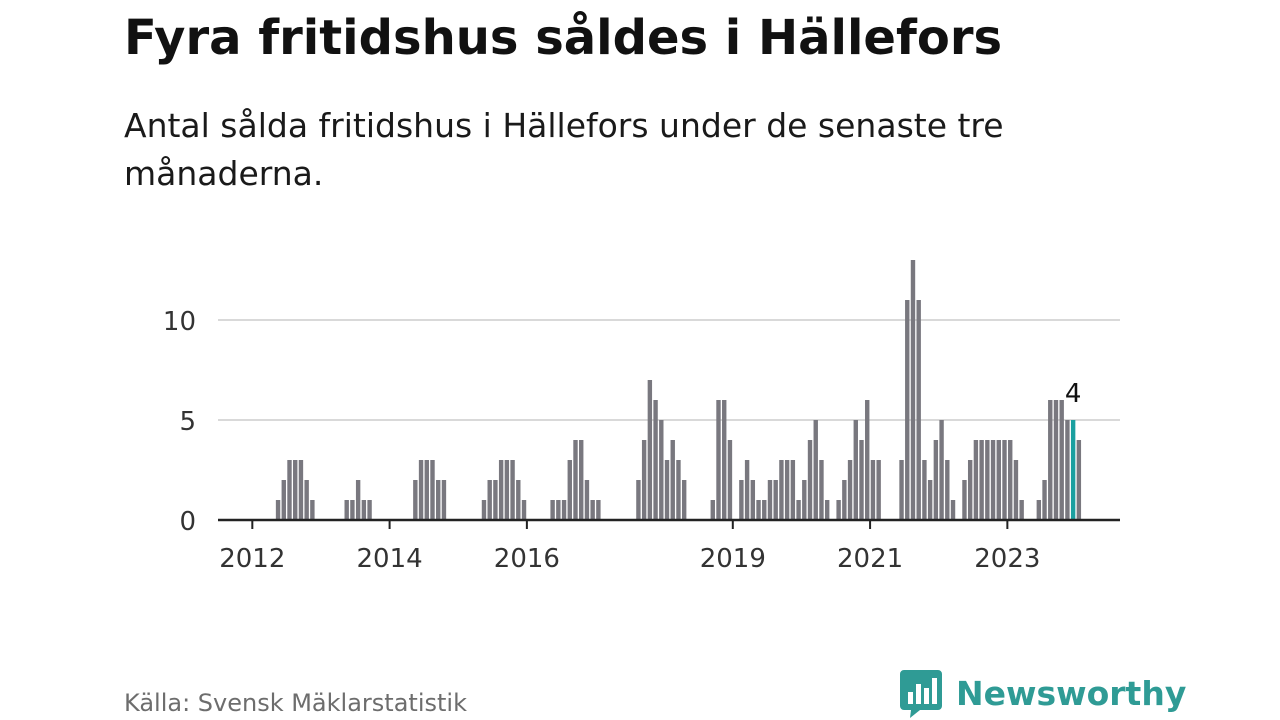 The height and width of the screenshot is (720, 1280). What do you see at coordinates (187, 522) in the screenshot?
I see `y-tick-label: 0` at bounding box center [187, 522].